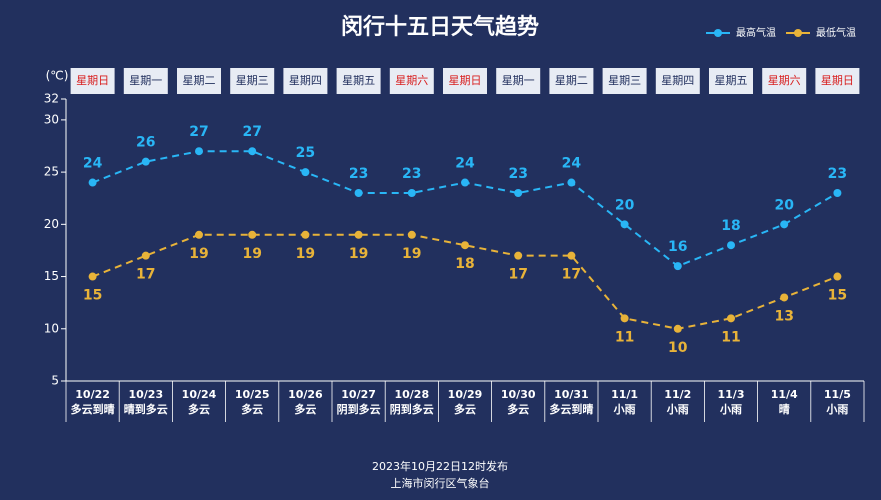 This screenshot has width=881, height=500. What do you see at coordinates (440, 27) in the screenshot?
I see `chart-title: 闵行十五日天气趋势` at bounding box center [440, 27].